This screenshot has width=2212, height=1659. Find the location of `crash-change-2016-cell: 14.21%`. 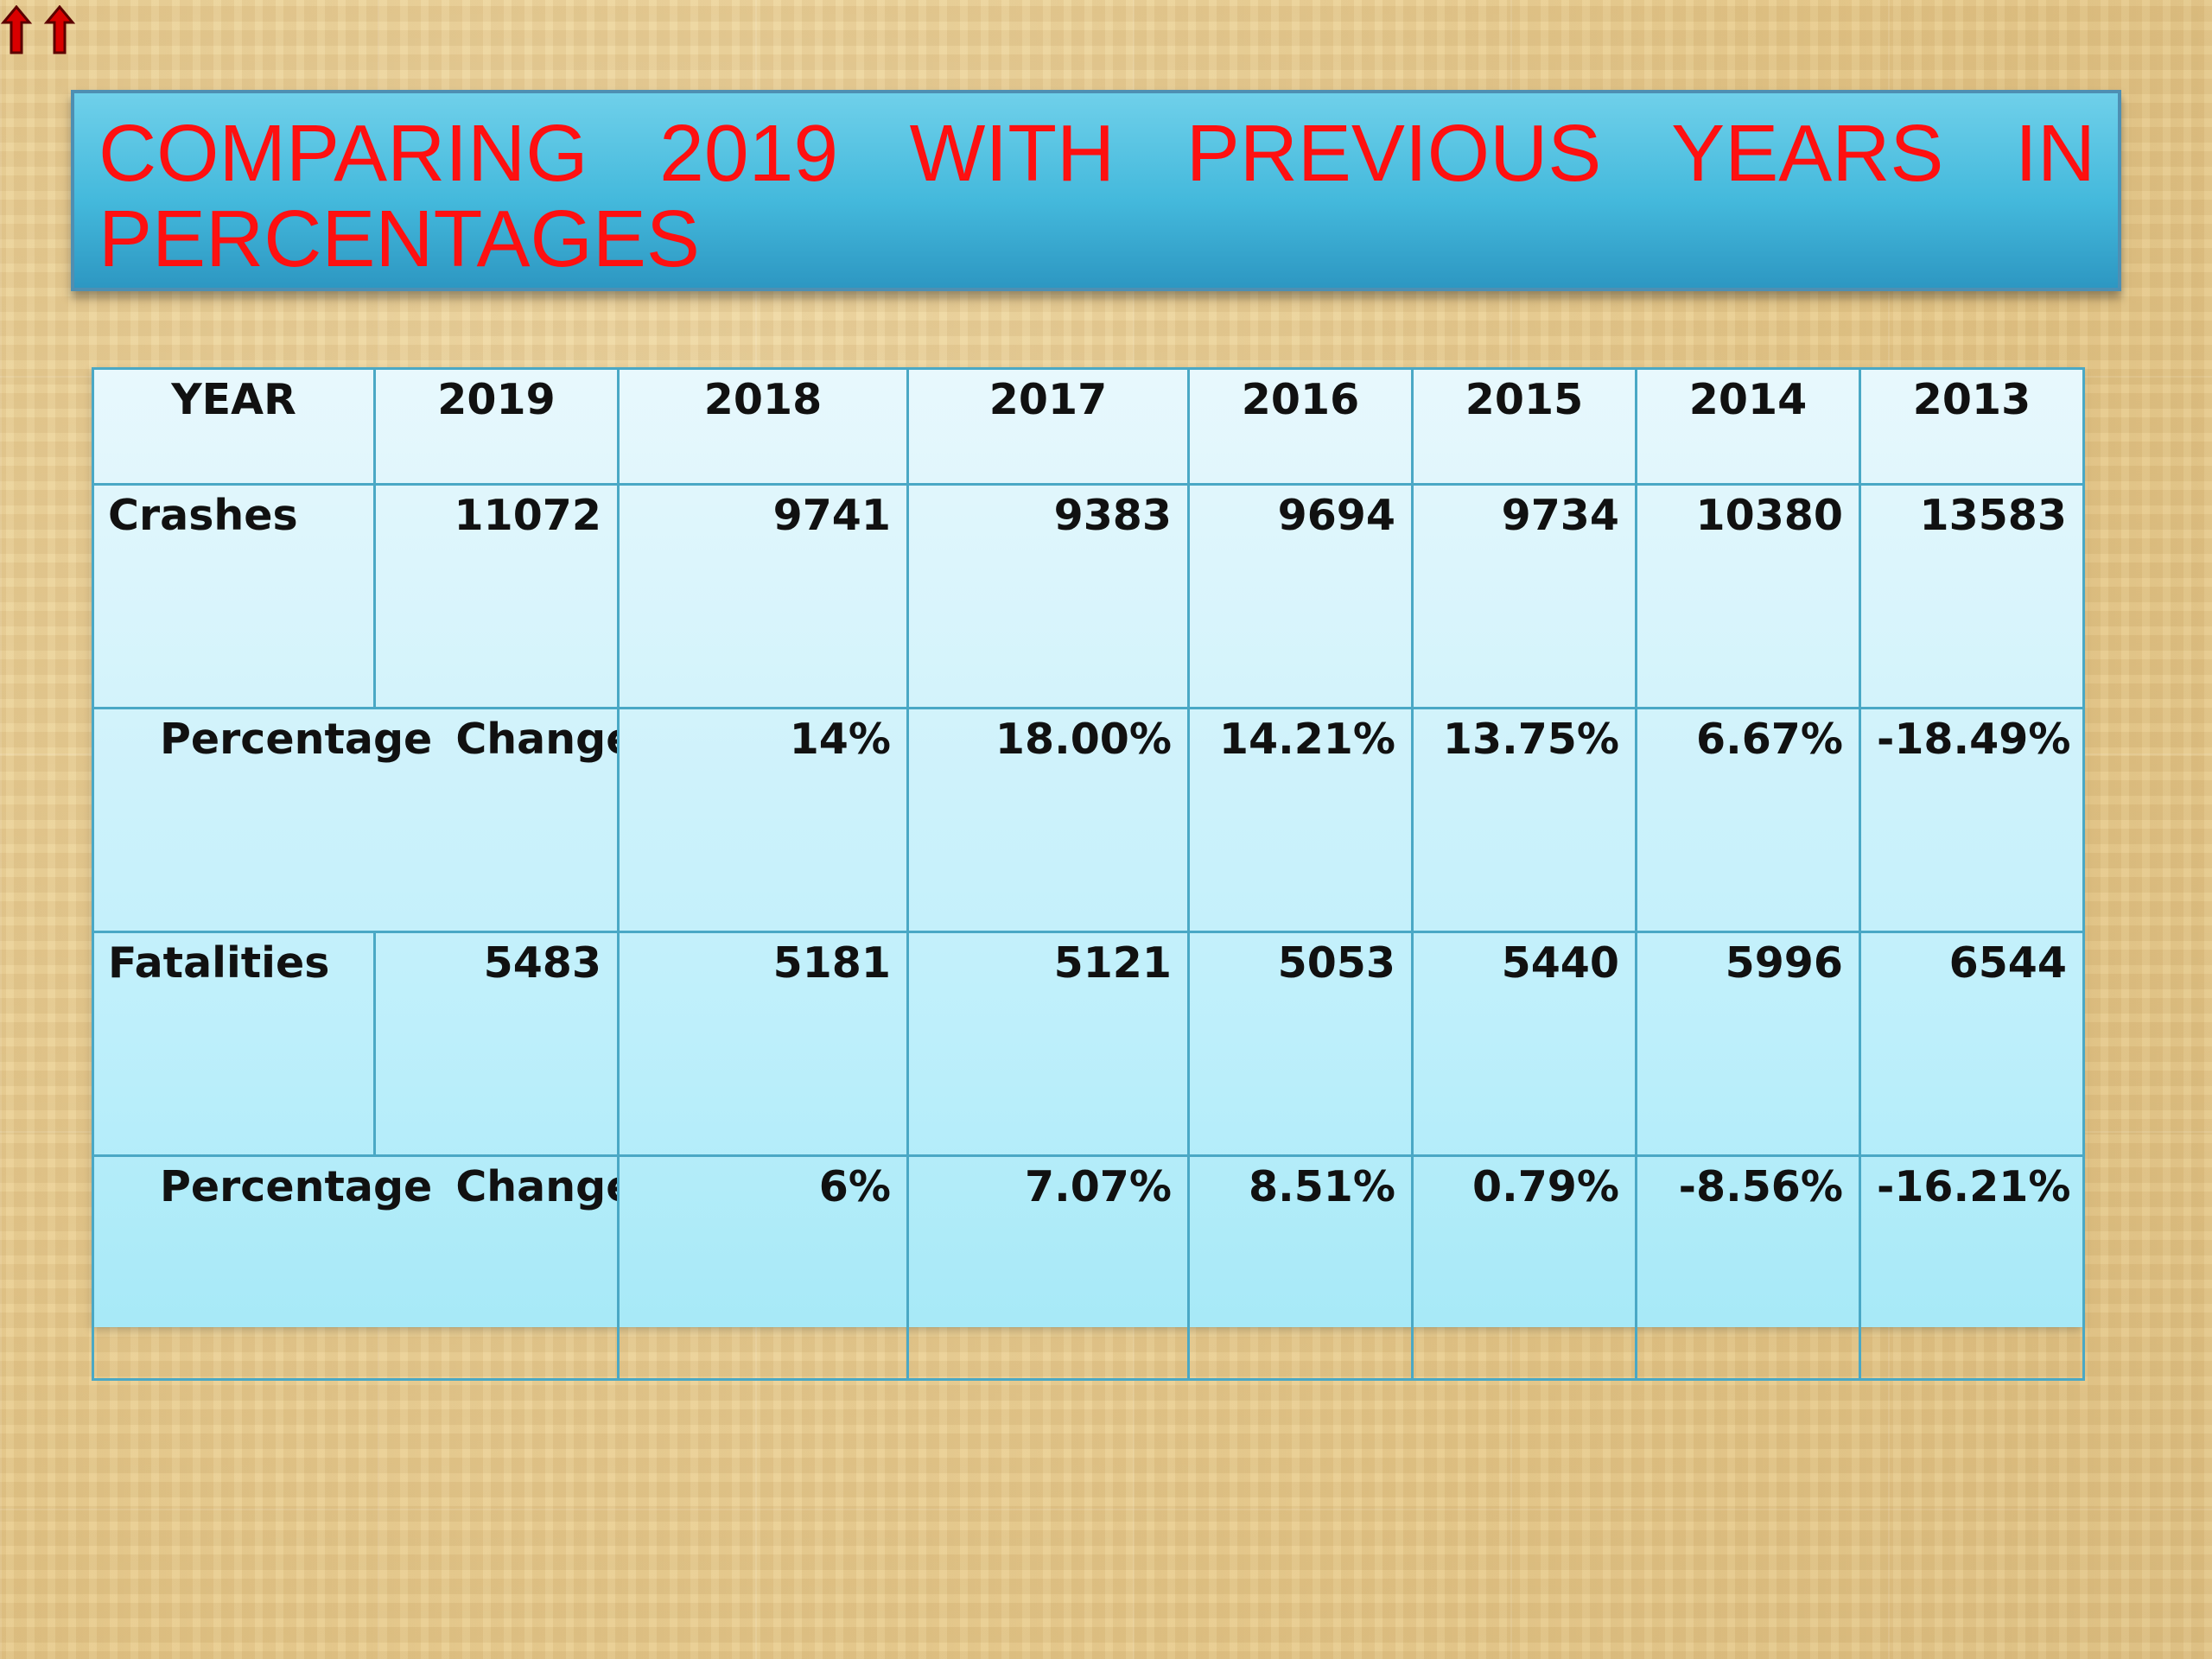

crash-change-2016-cell: 14.21% is located at coordinates (1300, 820).